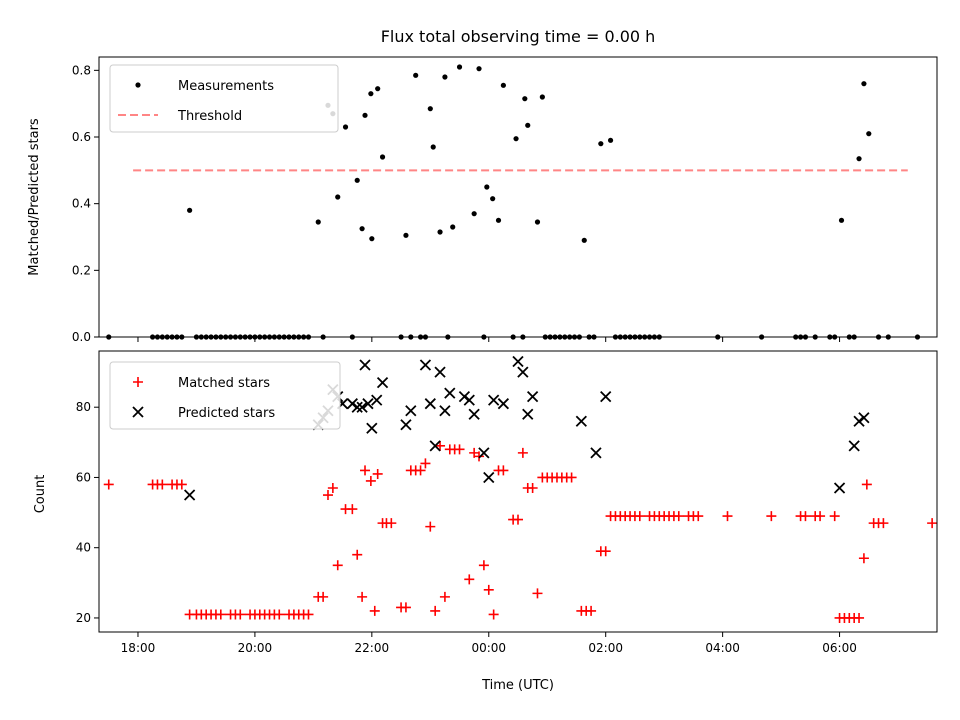 The width and height of the screenshot is (960, 720). What do you see at coordinates (224, 383) in the screenshot?
I see `legend-label: Matched stars` at bounding box center [224, 383].